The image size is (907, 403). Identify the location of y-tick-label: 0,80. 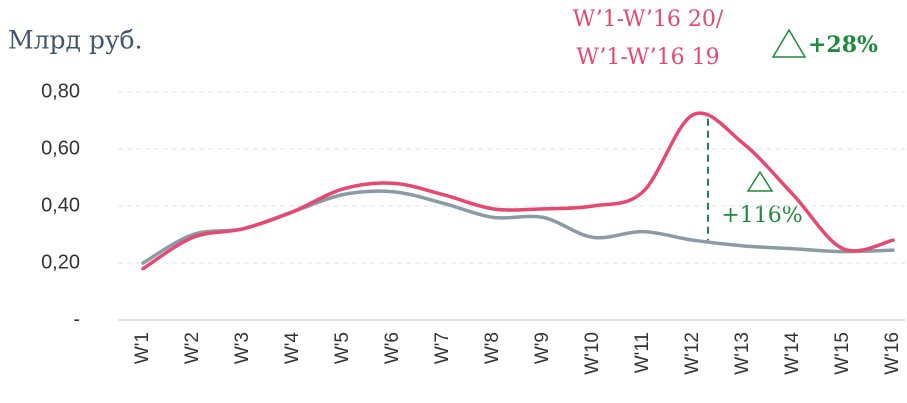
(60, 91).